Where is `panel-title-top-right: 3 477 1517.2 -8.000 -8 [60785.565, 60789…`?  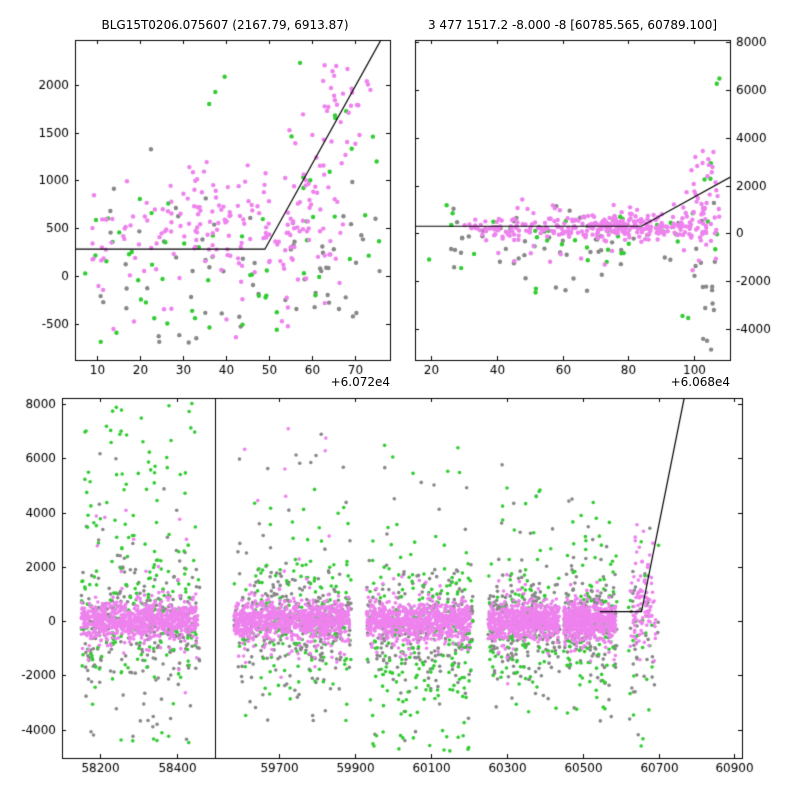 panel-title-top-right: 3 477 1517.2 -8.000 -8 [60785.565, 60789… is located at coordinates (572, 25).